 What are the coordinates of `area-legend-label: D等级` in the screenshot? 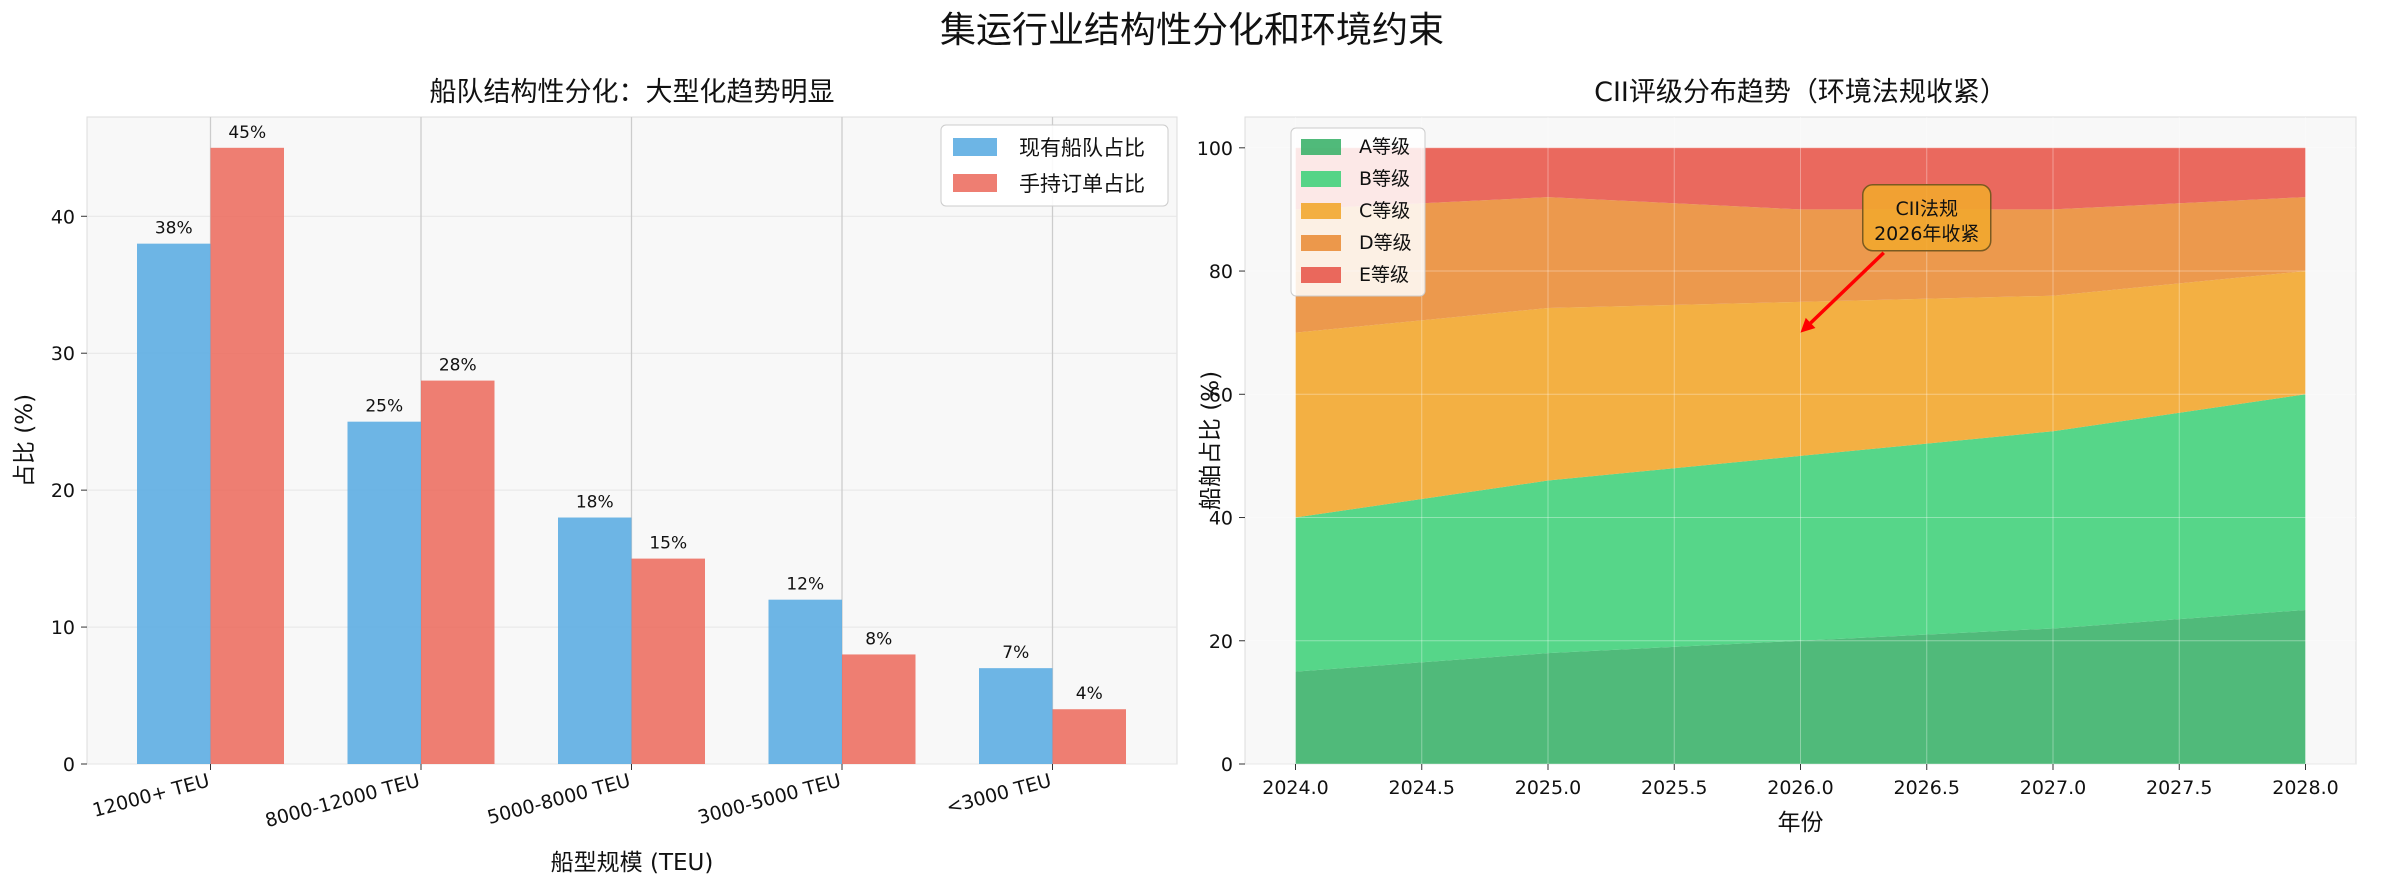 It's located at (1385, 243).